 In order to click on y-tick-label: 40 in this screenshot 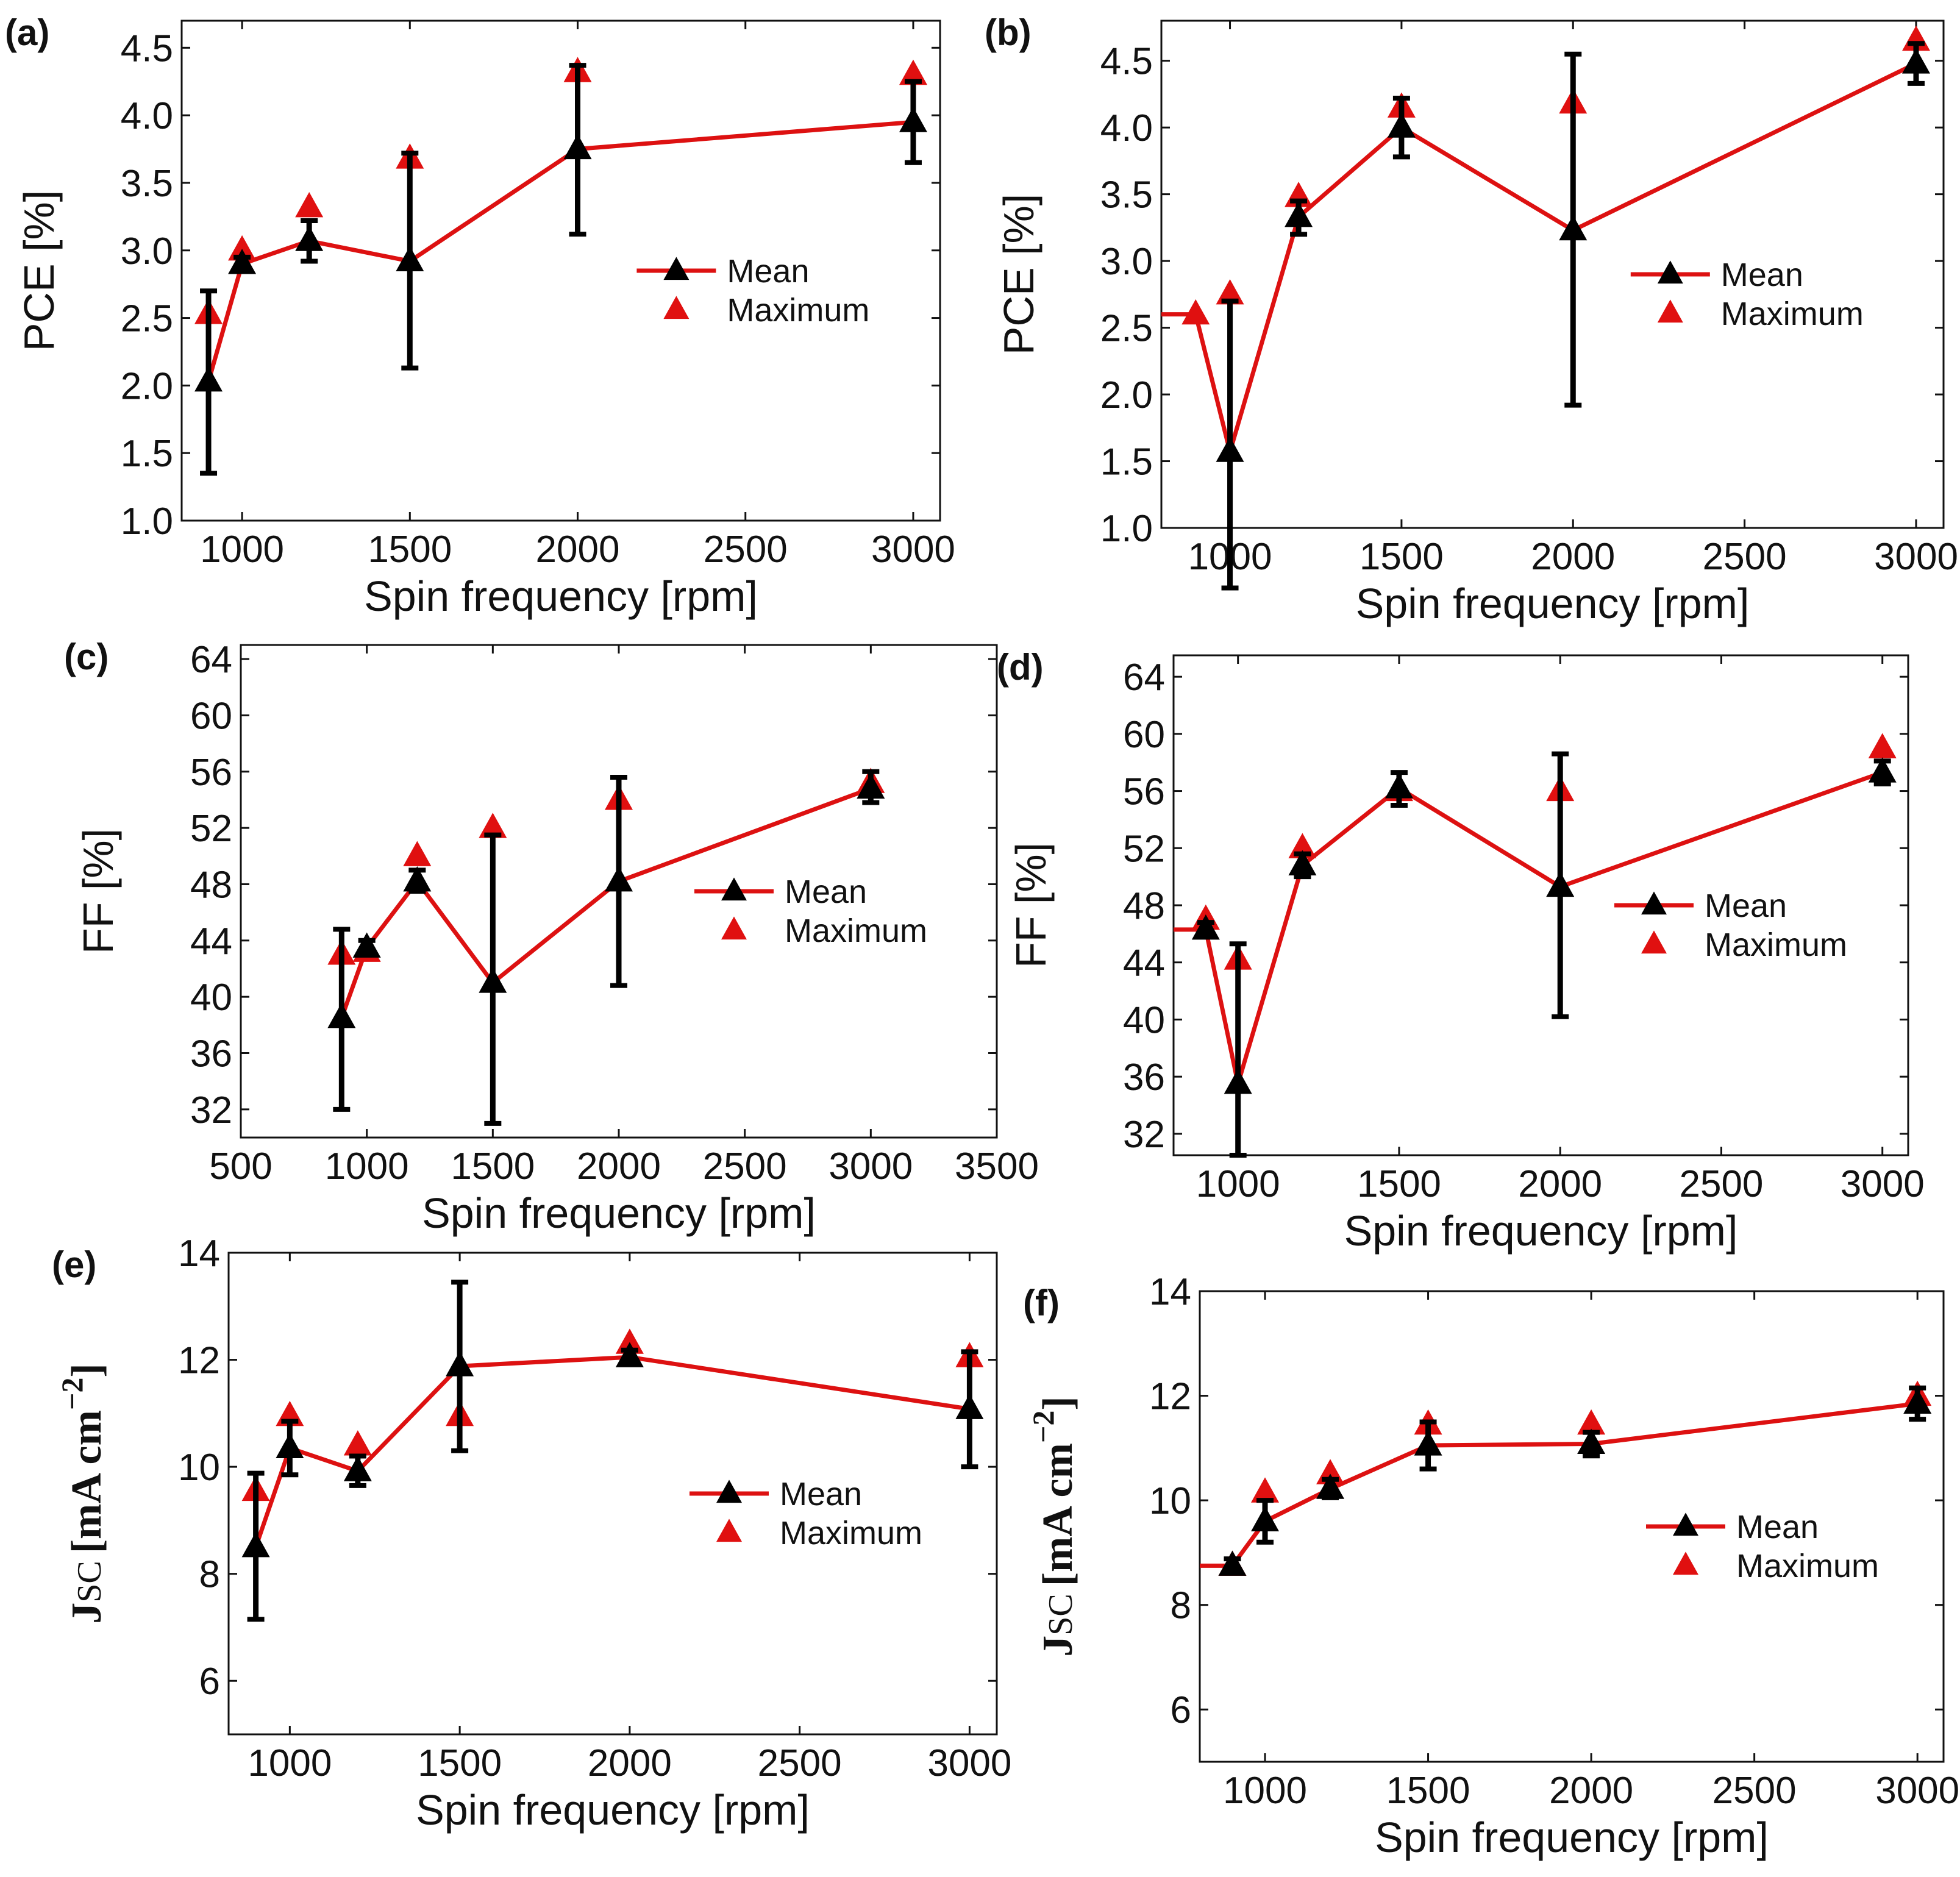, I will do `click(1144, 1020)`.